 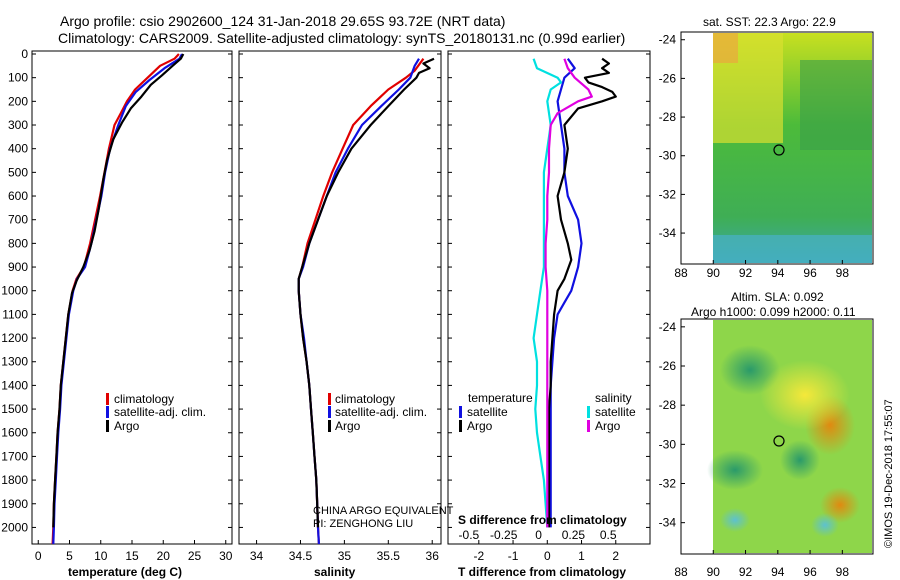 I want to click on legend-argo-label: Argo, so click(x=127, y=426).